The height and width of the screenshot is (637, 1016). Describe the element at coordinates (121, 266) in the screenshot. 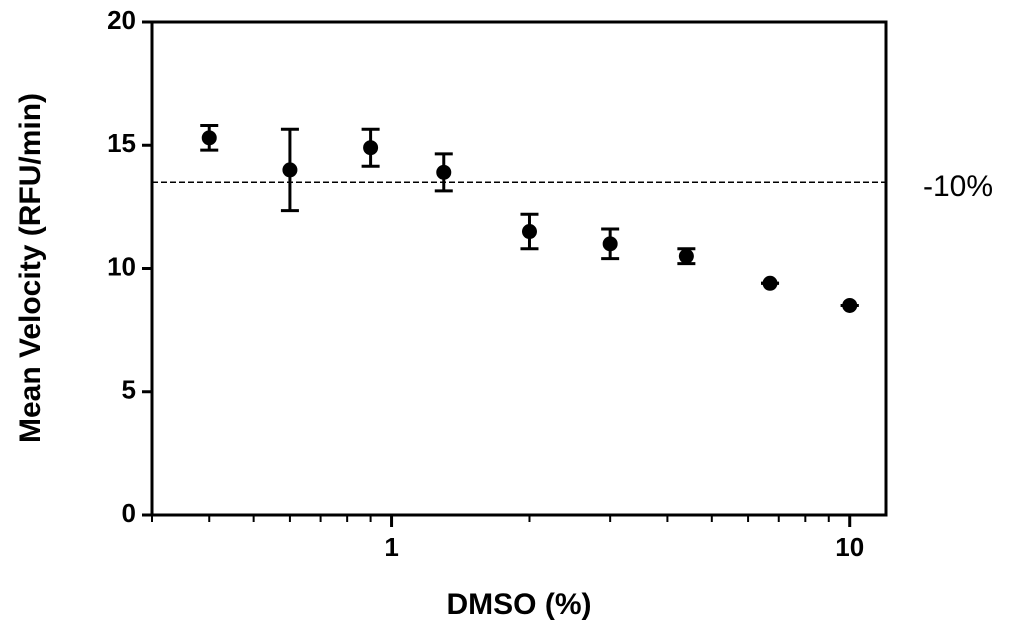

I see `y-tick-label: 10` at that location.